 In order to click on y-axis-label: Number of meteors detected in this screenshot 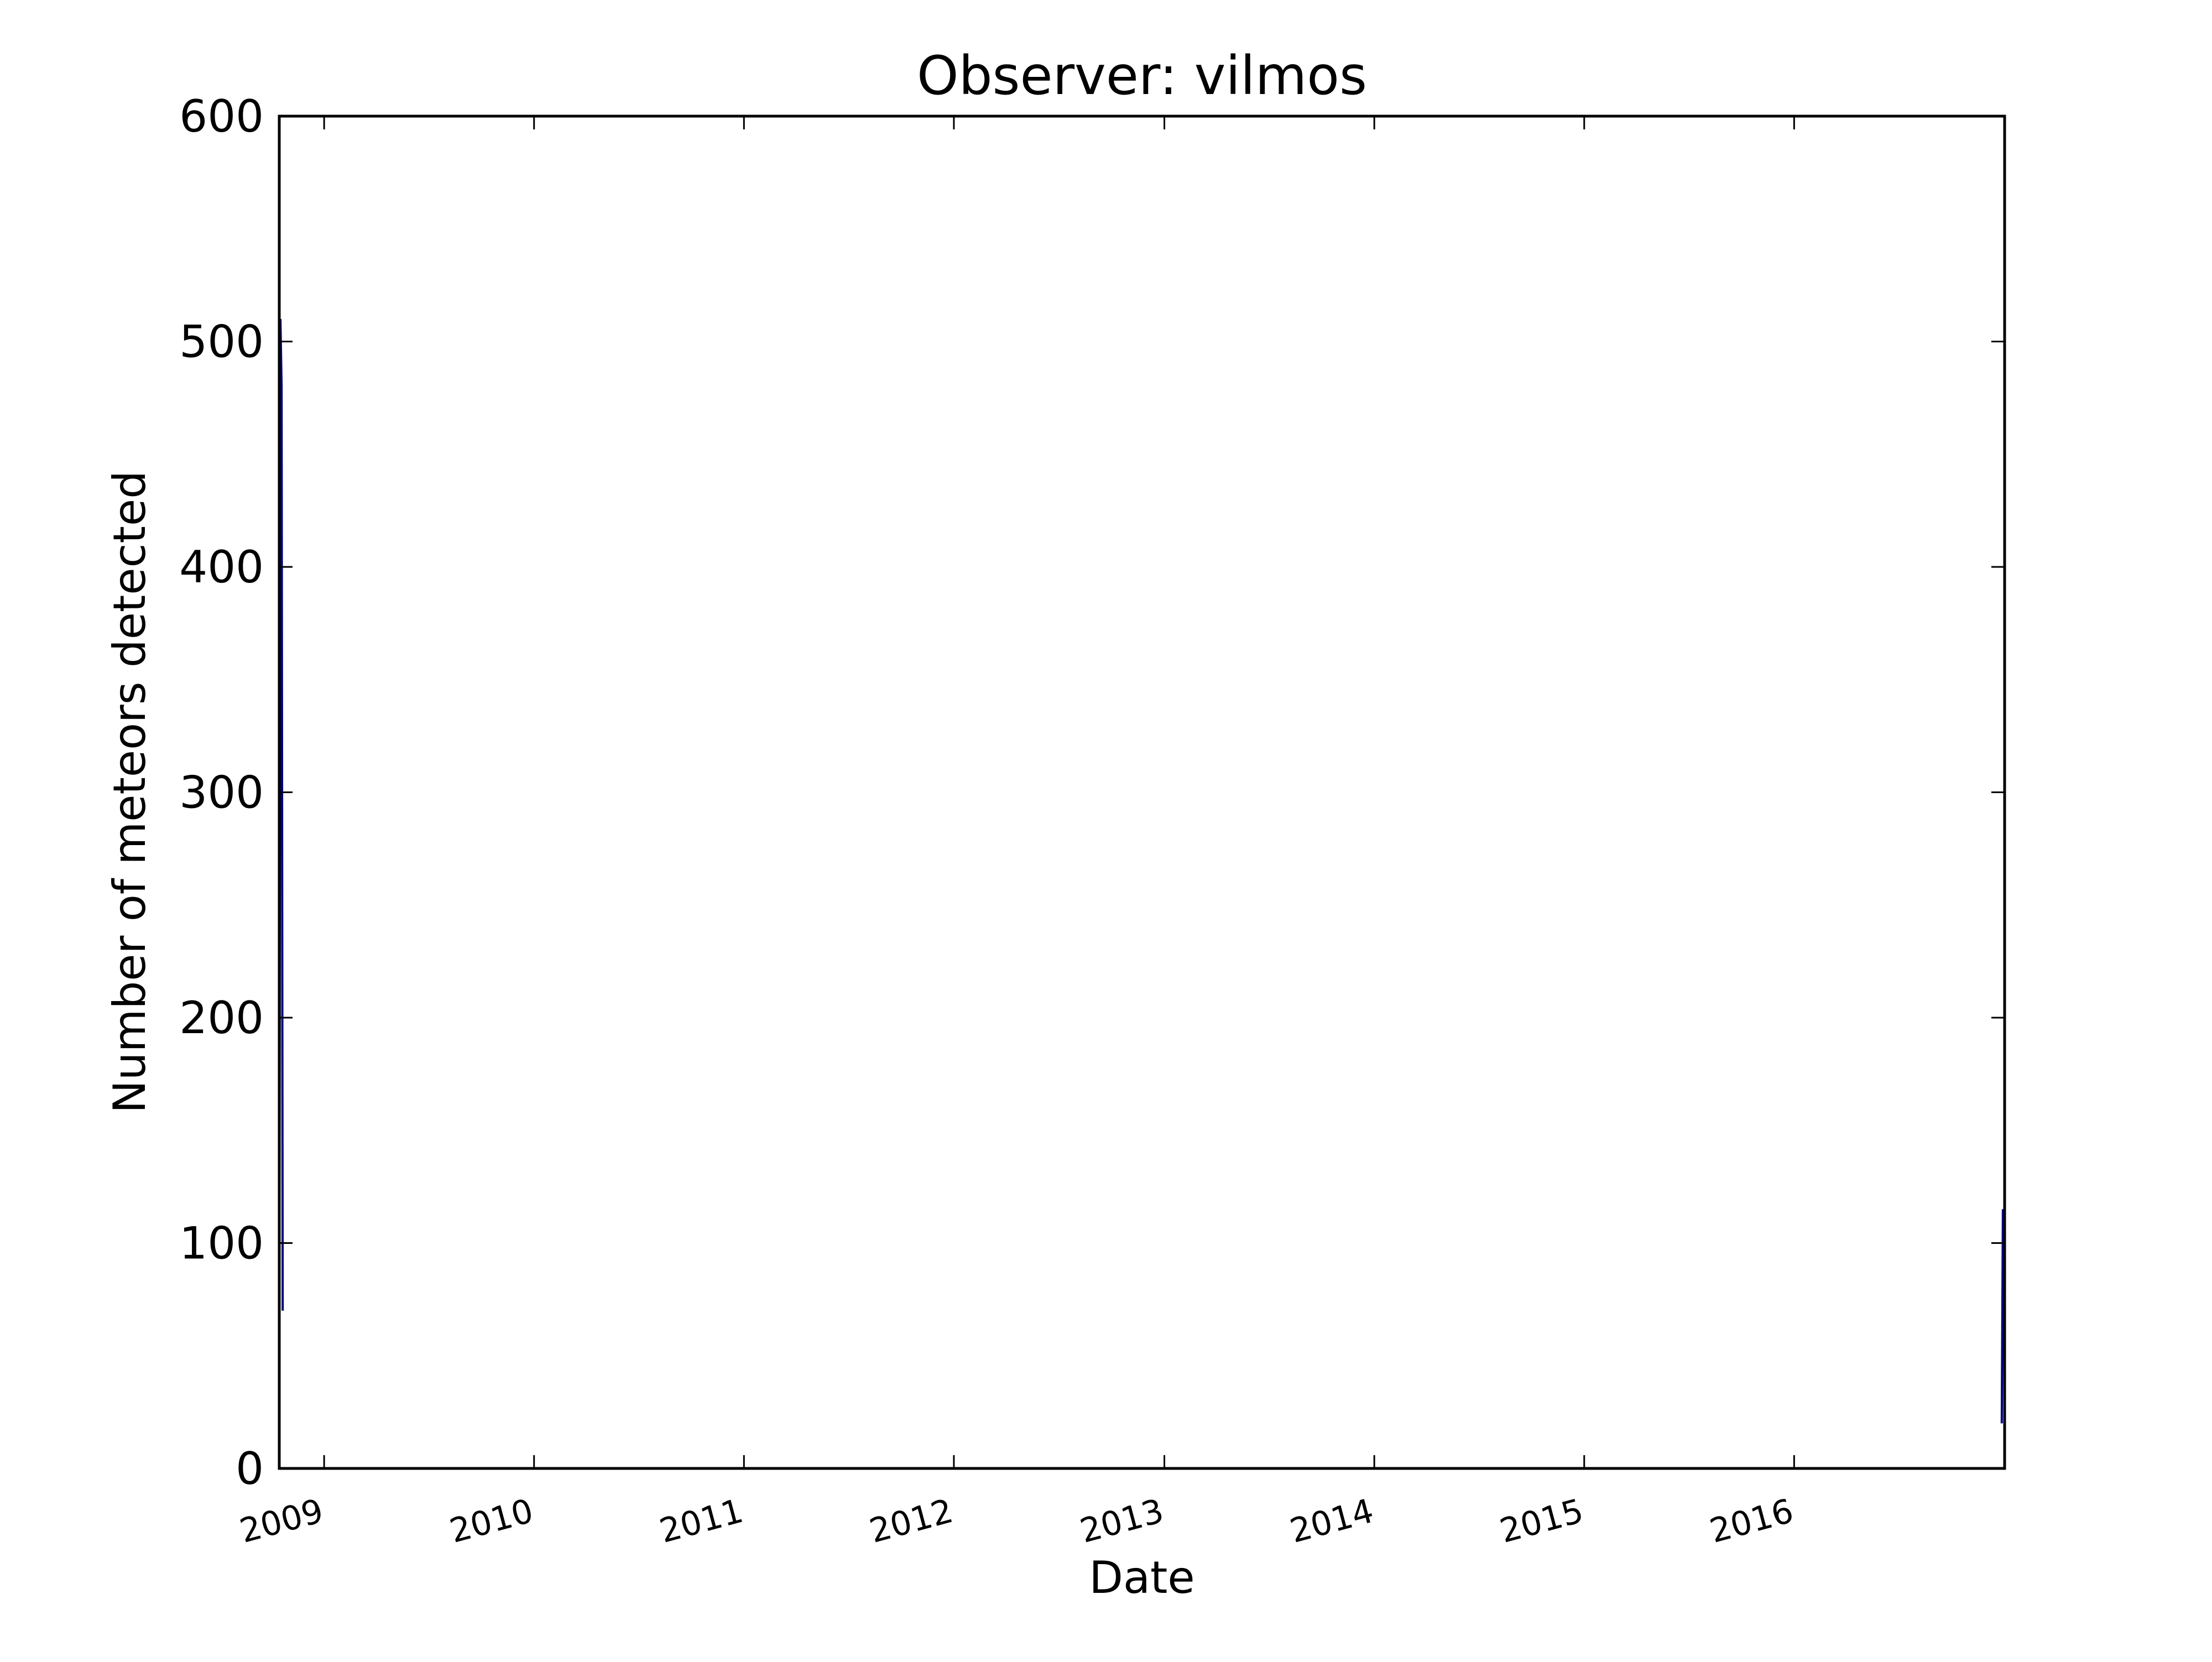, I will do `click(130, 792)`.